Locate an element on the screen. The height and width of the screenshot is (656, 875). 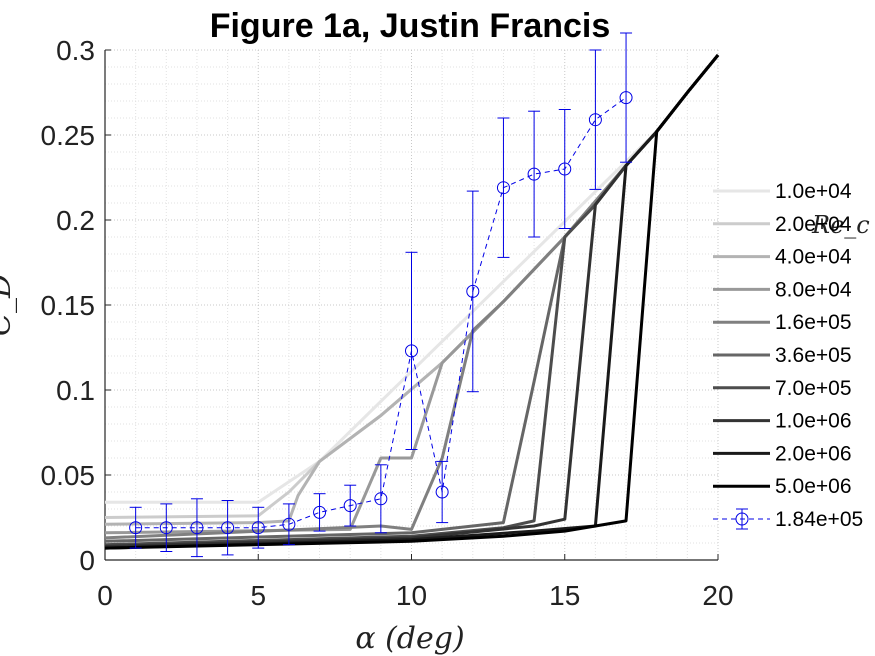
legend-label: 2.0e+04 is located at coordinates (813, 224).